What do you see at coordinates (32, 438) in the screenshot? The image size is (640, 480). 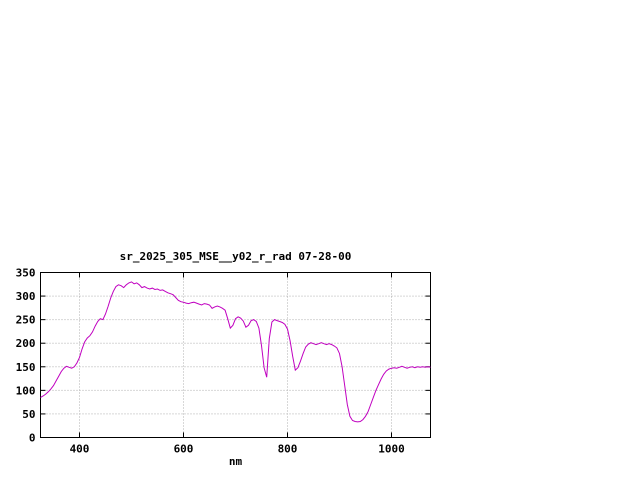 I see `y-tick-label: 0` at bounding box center [32, 438].